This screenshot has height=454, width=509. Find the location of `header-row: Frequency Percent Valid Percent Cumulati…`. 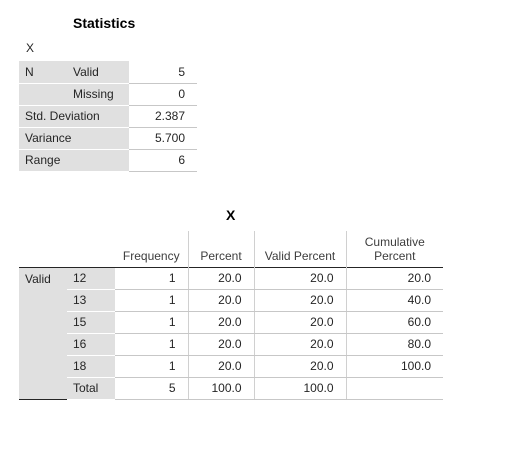

header-row: Frequency Percent Valid Percent Cumulati… is located at coordinates (231, 249).